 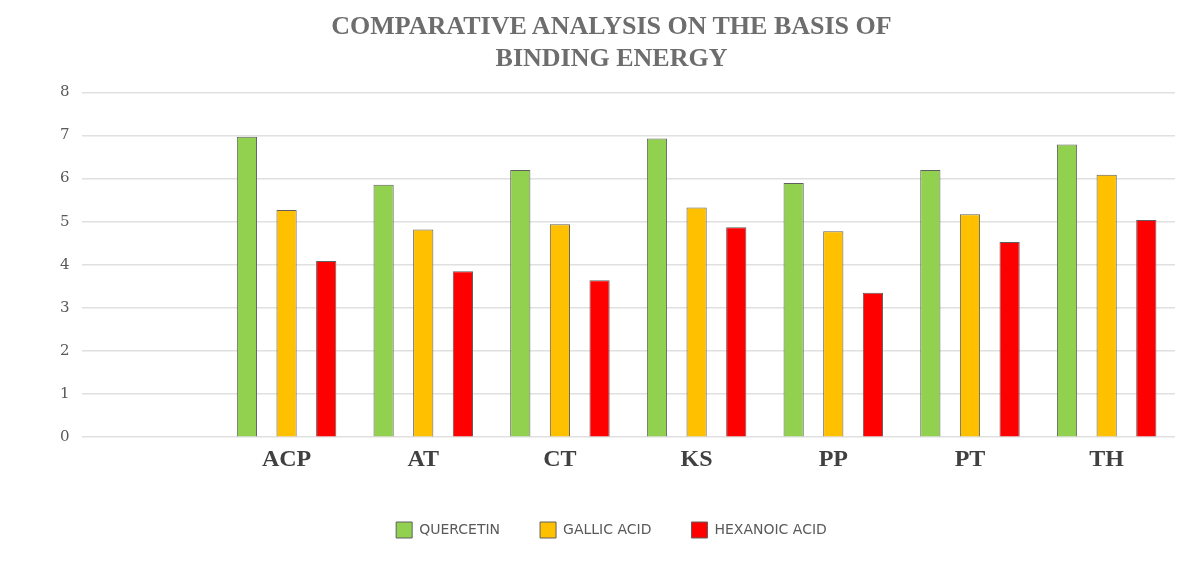 I want to click on chart-title: COMPARATIVE ANALYSIS ON THE BASIS OF BINDING ENERGY, so click(x=611, y=41).